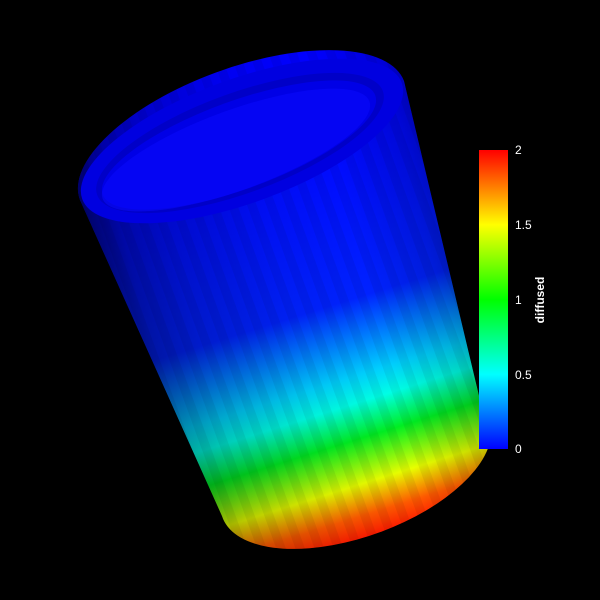  I want to click on colorbar-tick-2: 2, so click(518, 150).